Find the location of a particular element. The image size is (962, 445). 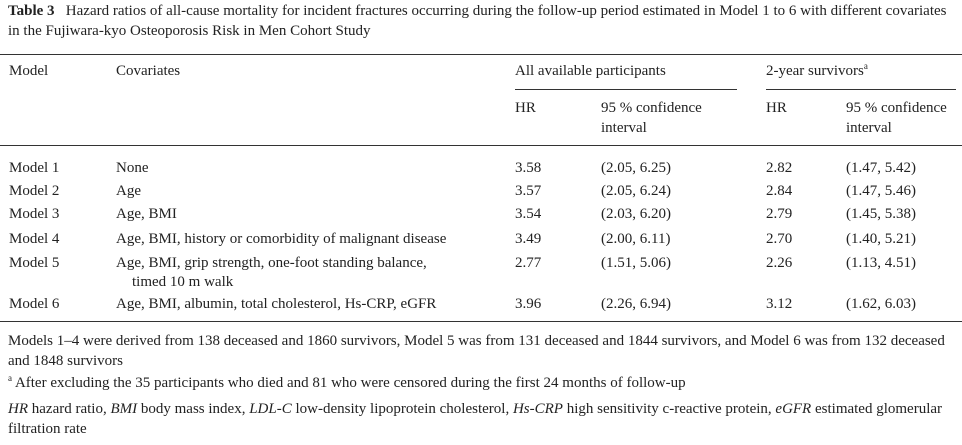

cell: timed 10 m walk is located at coordinates (183, 282).